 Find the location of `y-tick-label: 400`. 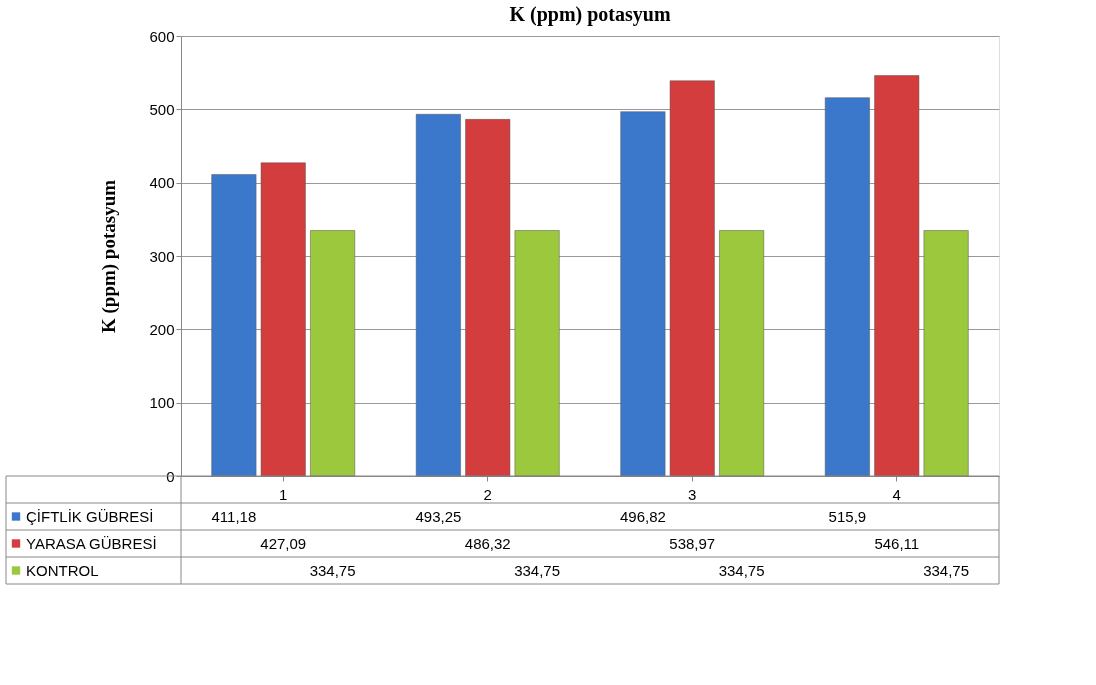

y-tick-label: 400 is located at coordinates (162, 183).